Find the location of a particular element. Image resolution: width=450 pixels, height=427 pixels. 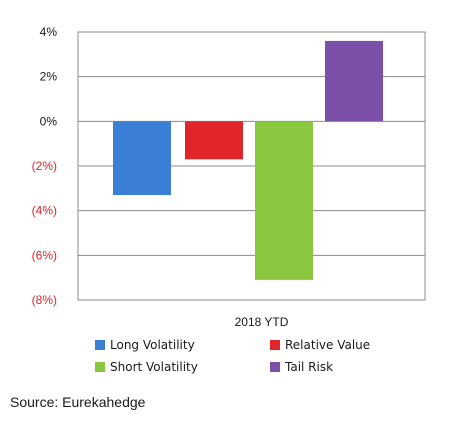

legend-label: Tail Risk is located at coordinates (309, 367).